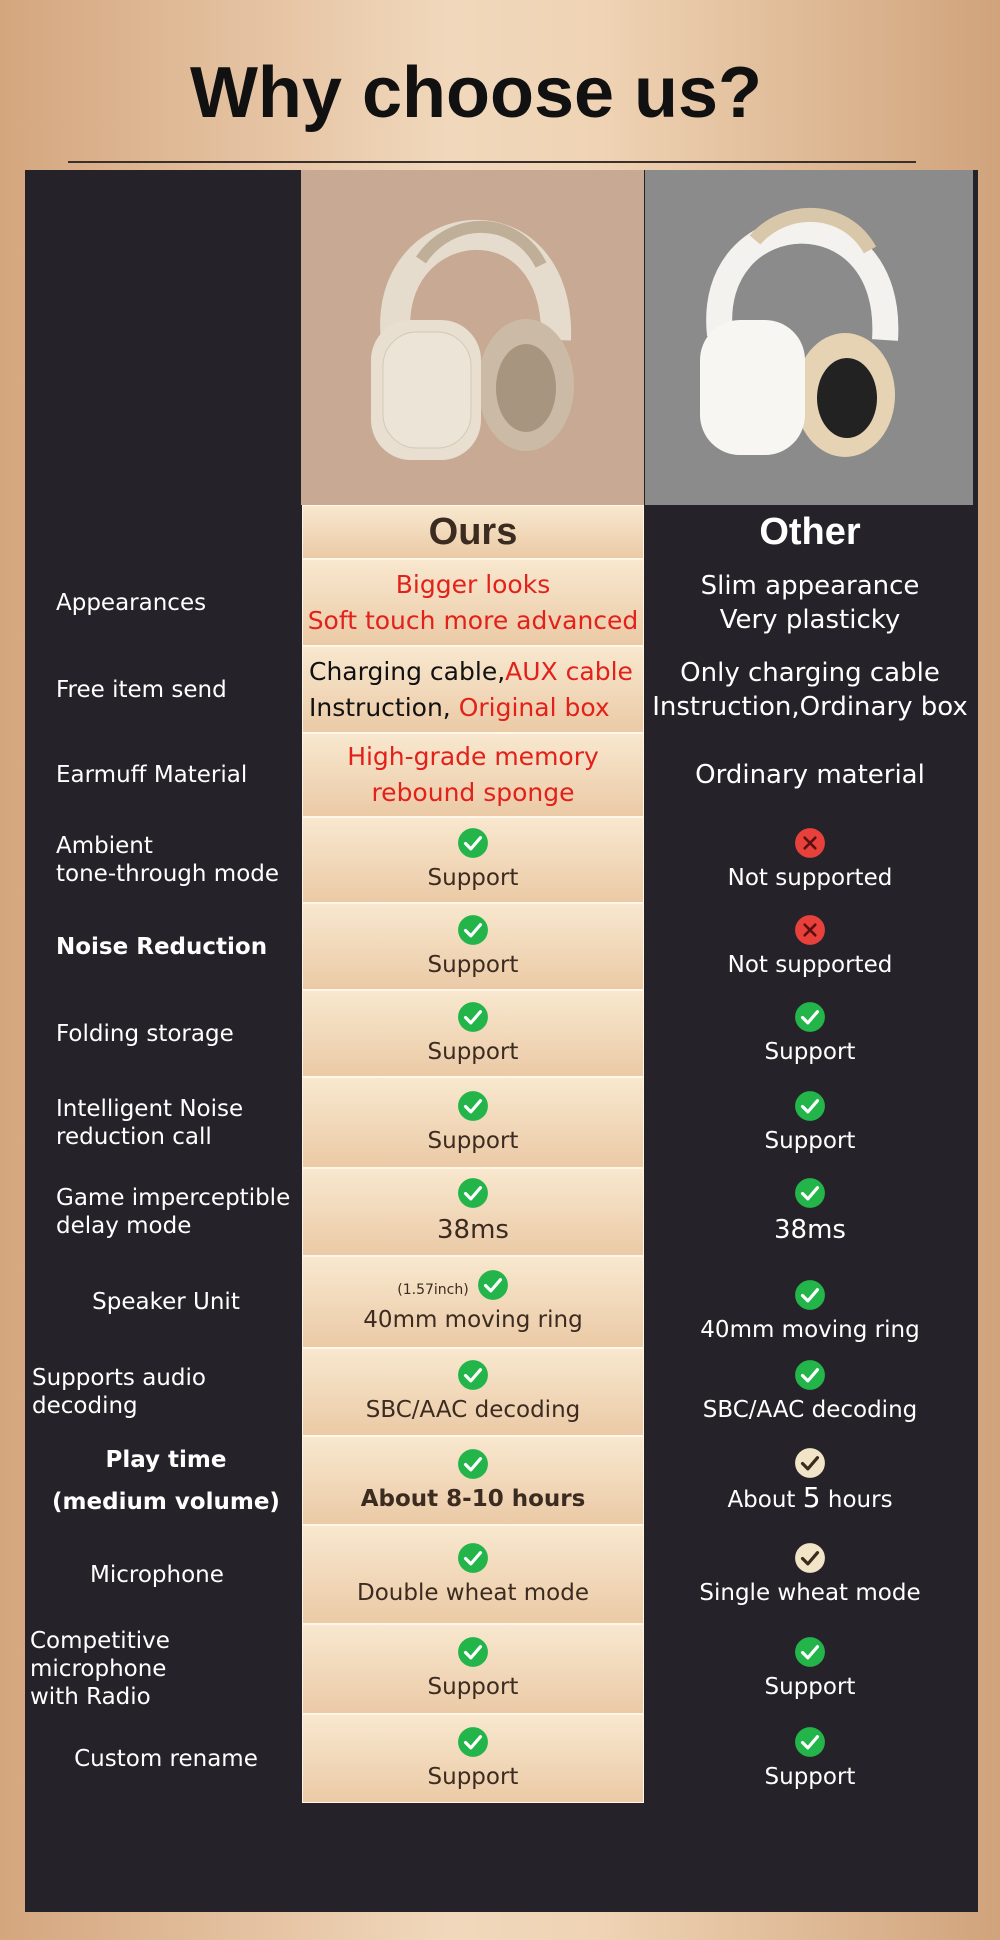  What do you see at coordinates (534, 707) in the screenshot?
I see `ours-text: Original box` at bounding box center [534, 707].